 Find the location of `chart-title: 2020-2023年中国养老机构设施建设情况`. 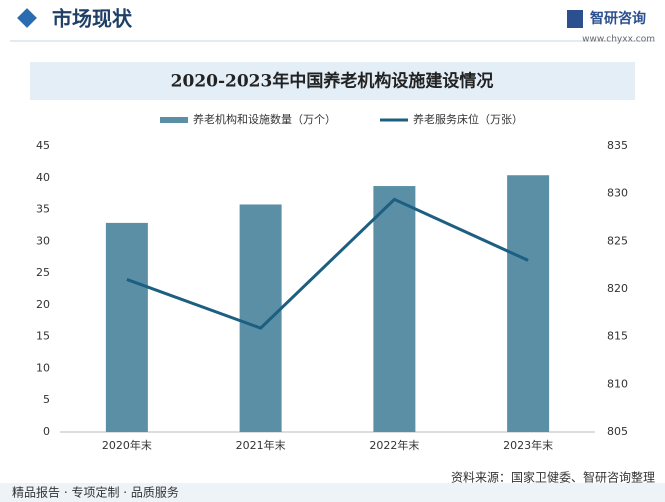

chart-title: 2020-2023年中国养老机构设施建设情况 is located at coordinates (332, 81).